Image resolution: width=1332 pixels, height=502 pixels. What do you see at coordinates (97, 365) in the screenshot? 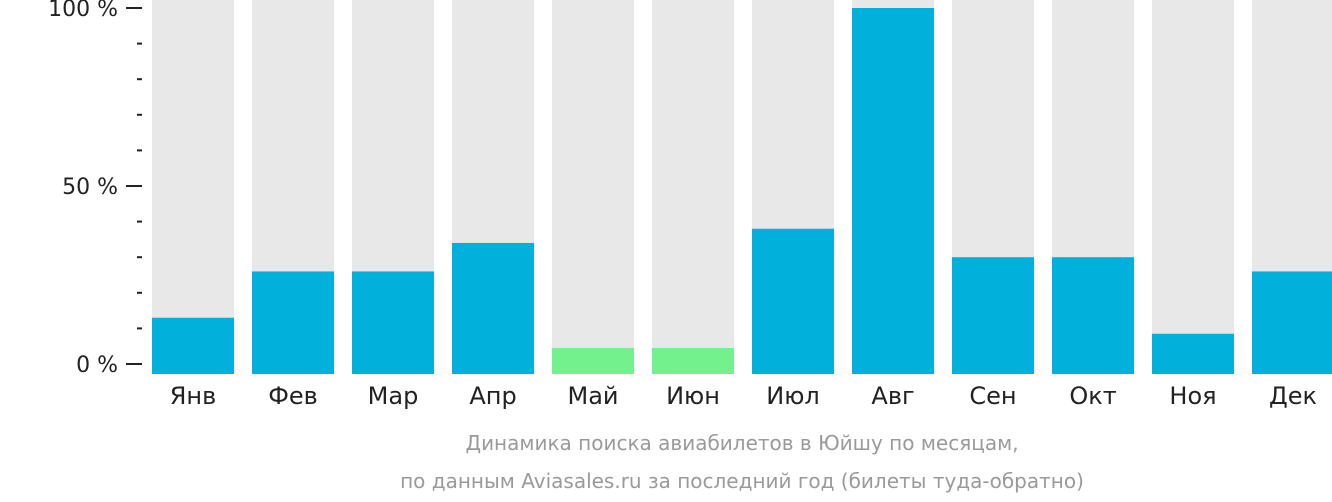
I see `y-tick-label: 0 %` at bounding box center [97, 365].